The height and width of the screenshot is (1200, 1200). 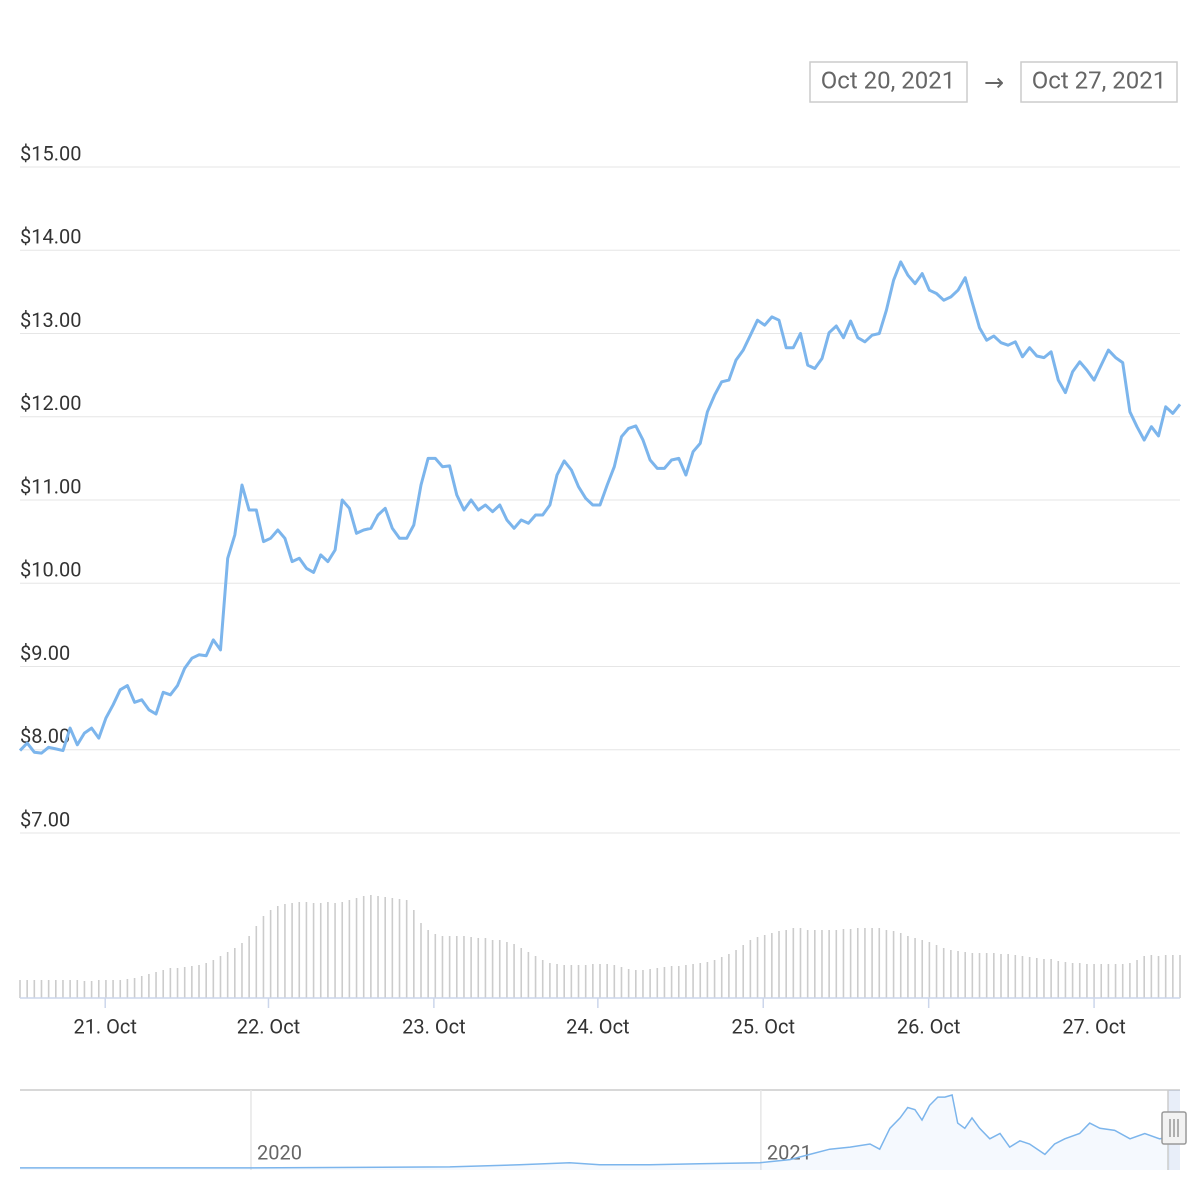 I want to click on x-tick-label: 27. Oct, so click(x=1094, y=1026).